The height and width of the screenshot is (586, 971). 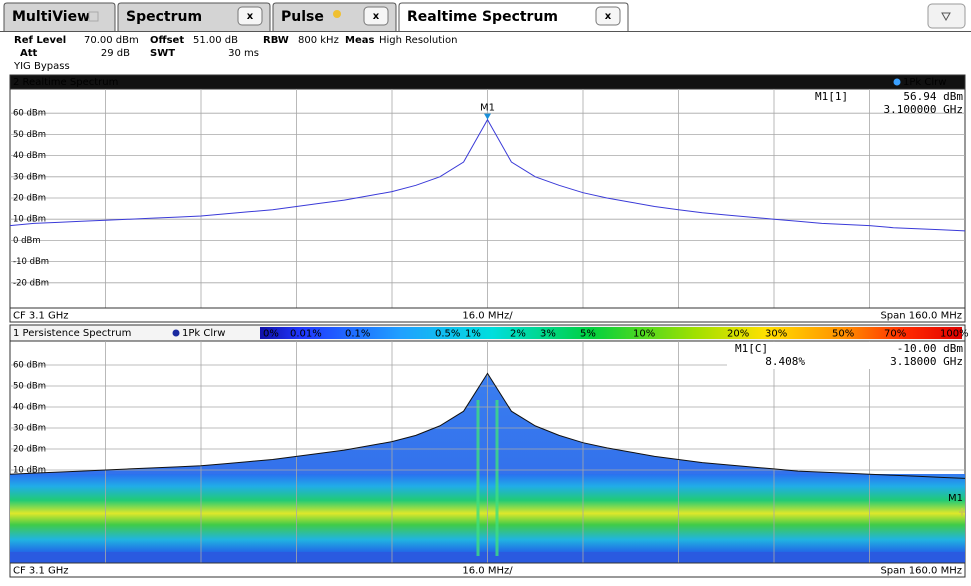 I want to click on setting-label: SWT, so click(x=162, y=53).